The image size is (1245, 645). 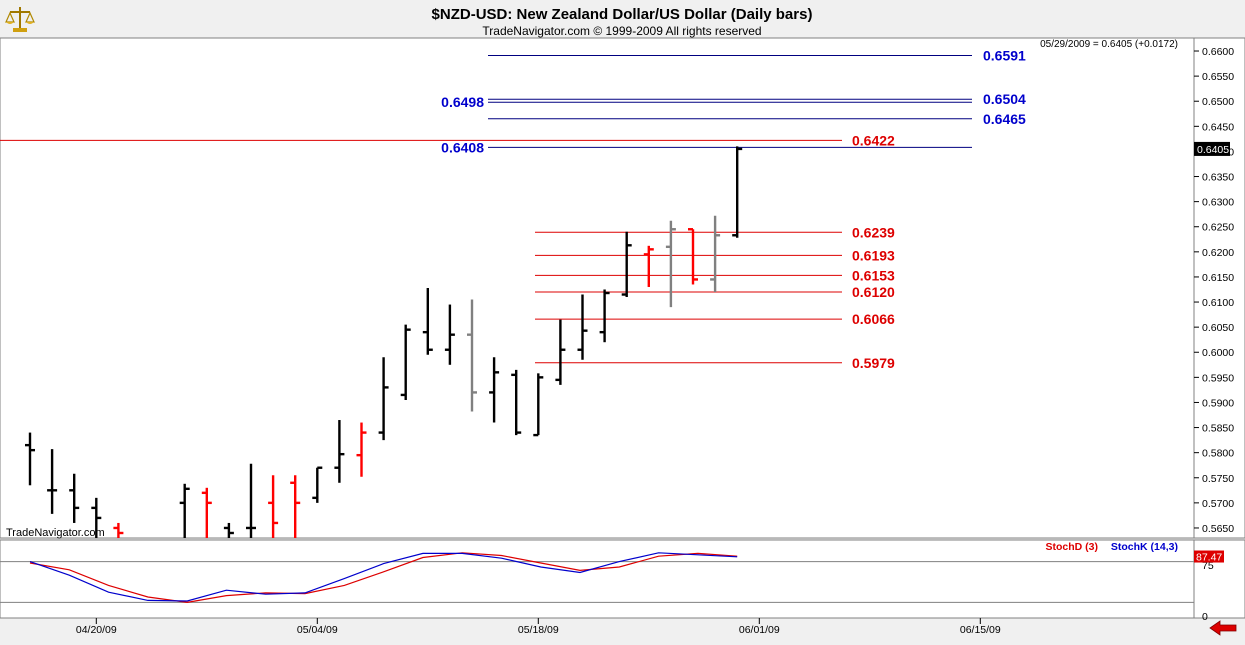 What do you see at coordinates (1208, 566) in the screenshot?
I see `indicator-tick-label: 75` at bounding box center [1208, 566].